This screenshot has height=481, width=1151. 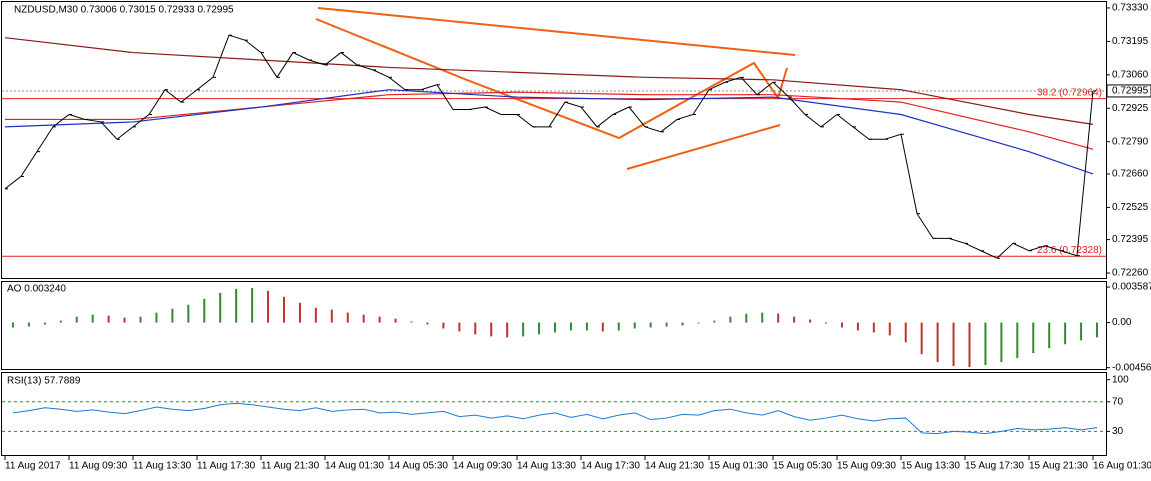 I want to click on x-tick-label: 14 Aug 13:30, so click(x=546, y=466).